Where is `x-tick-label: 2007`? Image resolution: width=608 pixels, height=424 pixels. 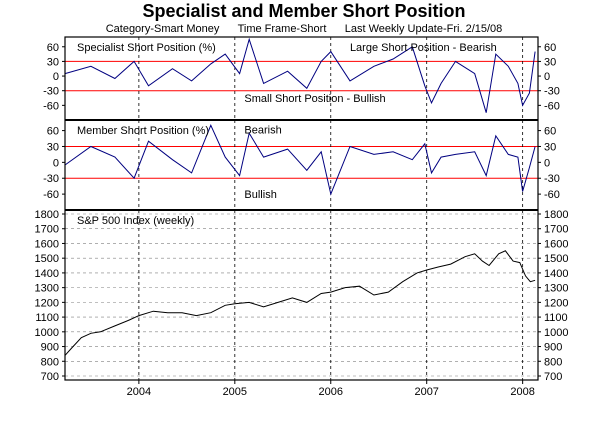
x-tick-label: 2007 is located at coordinates (426, 392).